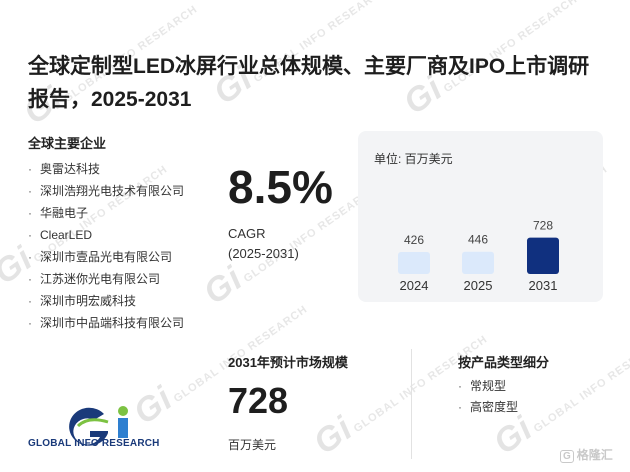  I want to click on source-badge: G 格隆汇, so click(586, 454).